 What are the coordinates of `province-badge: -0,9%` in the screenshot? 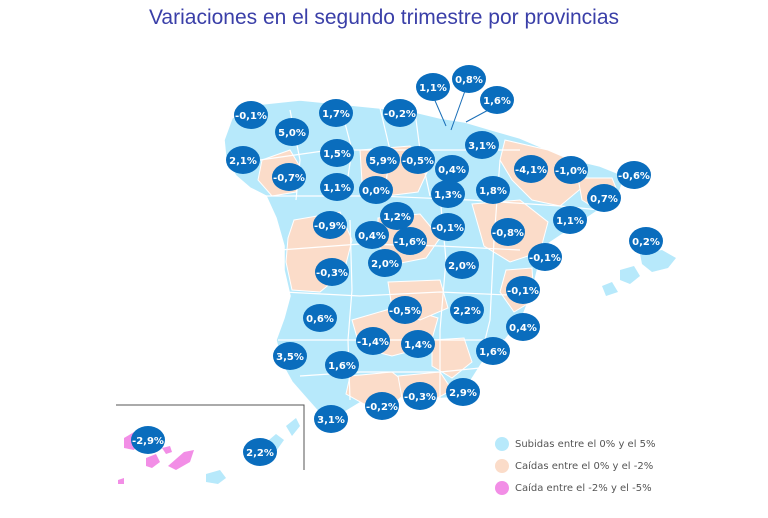 It's located at (330, 225).